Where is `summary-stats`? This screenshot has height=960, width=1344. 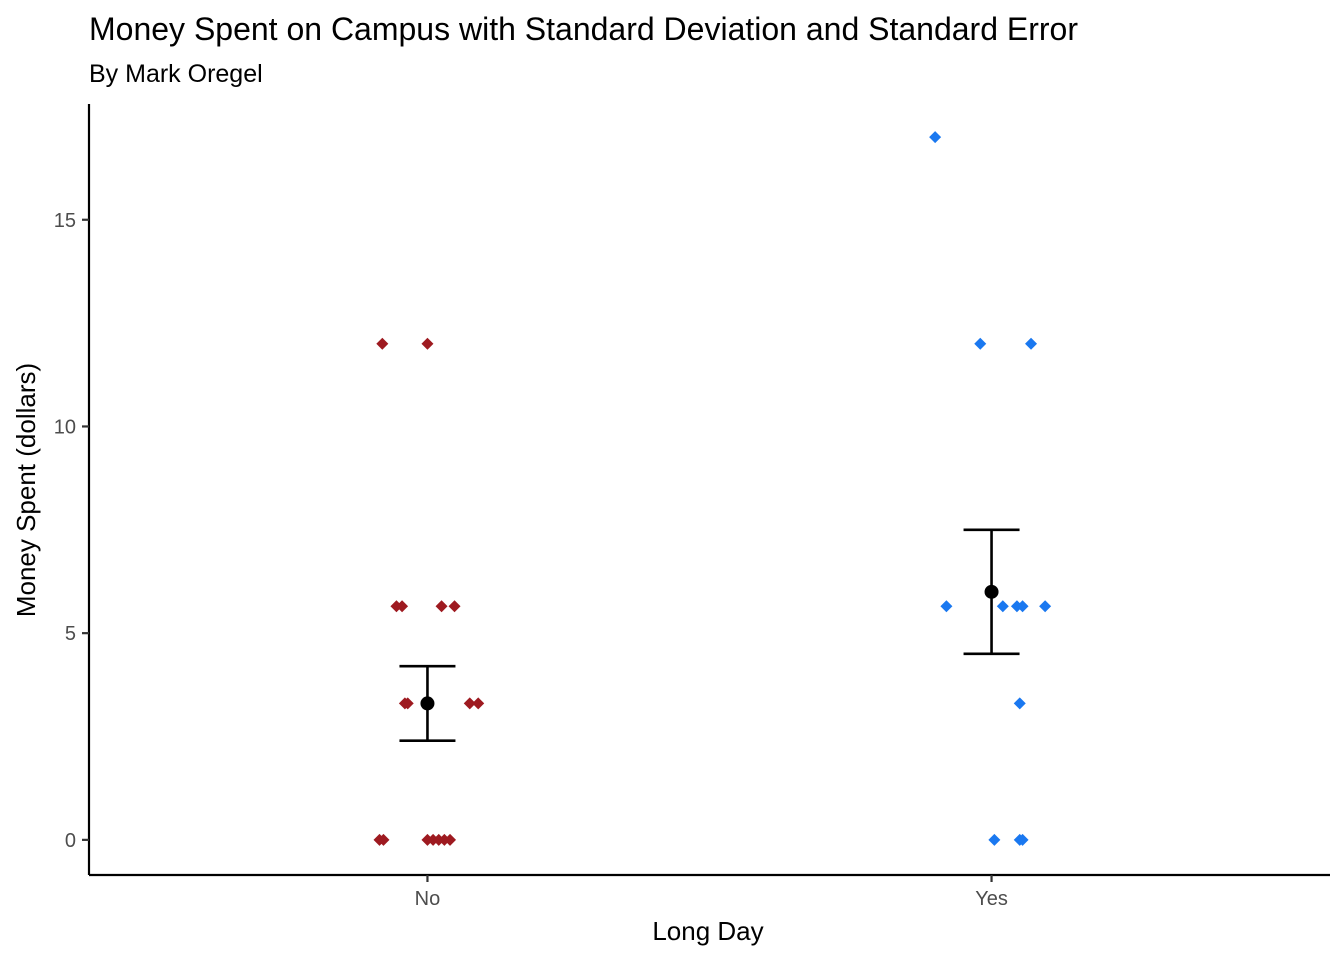 summary-stats is located at coordinates (709, 635).